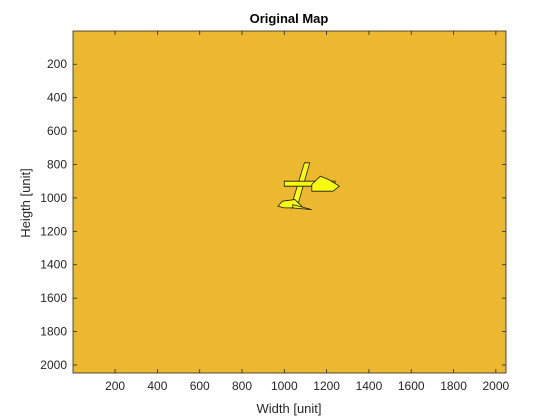 The image size is (560, 420). Describe the element at coordinates (53, 298) in the screenshot. I see `y-tick-label: 1600` at that location.